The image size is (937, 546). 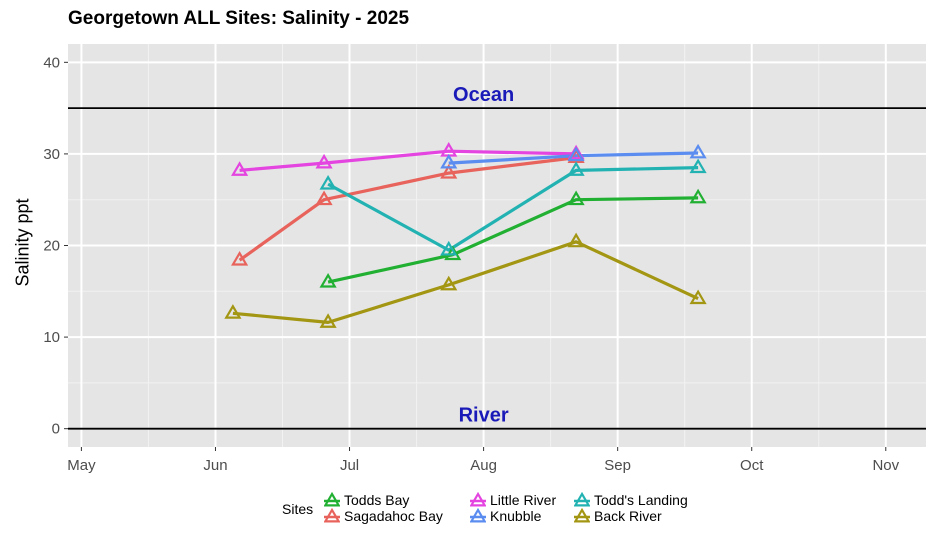 What do you see at coordinates (51, 246) in the screenshot?
I see `y-tick-label: 20` at bounding box center [51, 246].